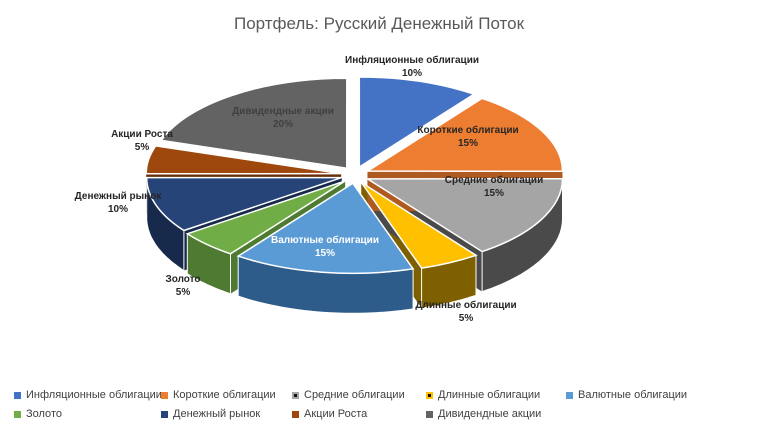 The height and width of the screenshot is (447, 758). What do you see at coordinates (336, 414) in the screenshot?
I see `legend-label: Акции Роста` at bounding box center [336, 414].